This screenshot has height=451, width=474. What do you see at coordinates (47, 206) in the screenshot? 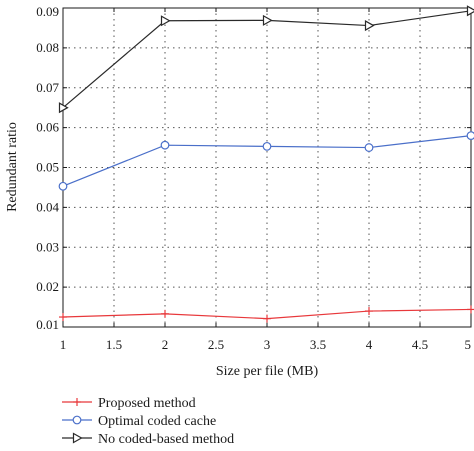
I see `y-tick-label: 0.04` at bounding box center [47, 206].